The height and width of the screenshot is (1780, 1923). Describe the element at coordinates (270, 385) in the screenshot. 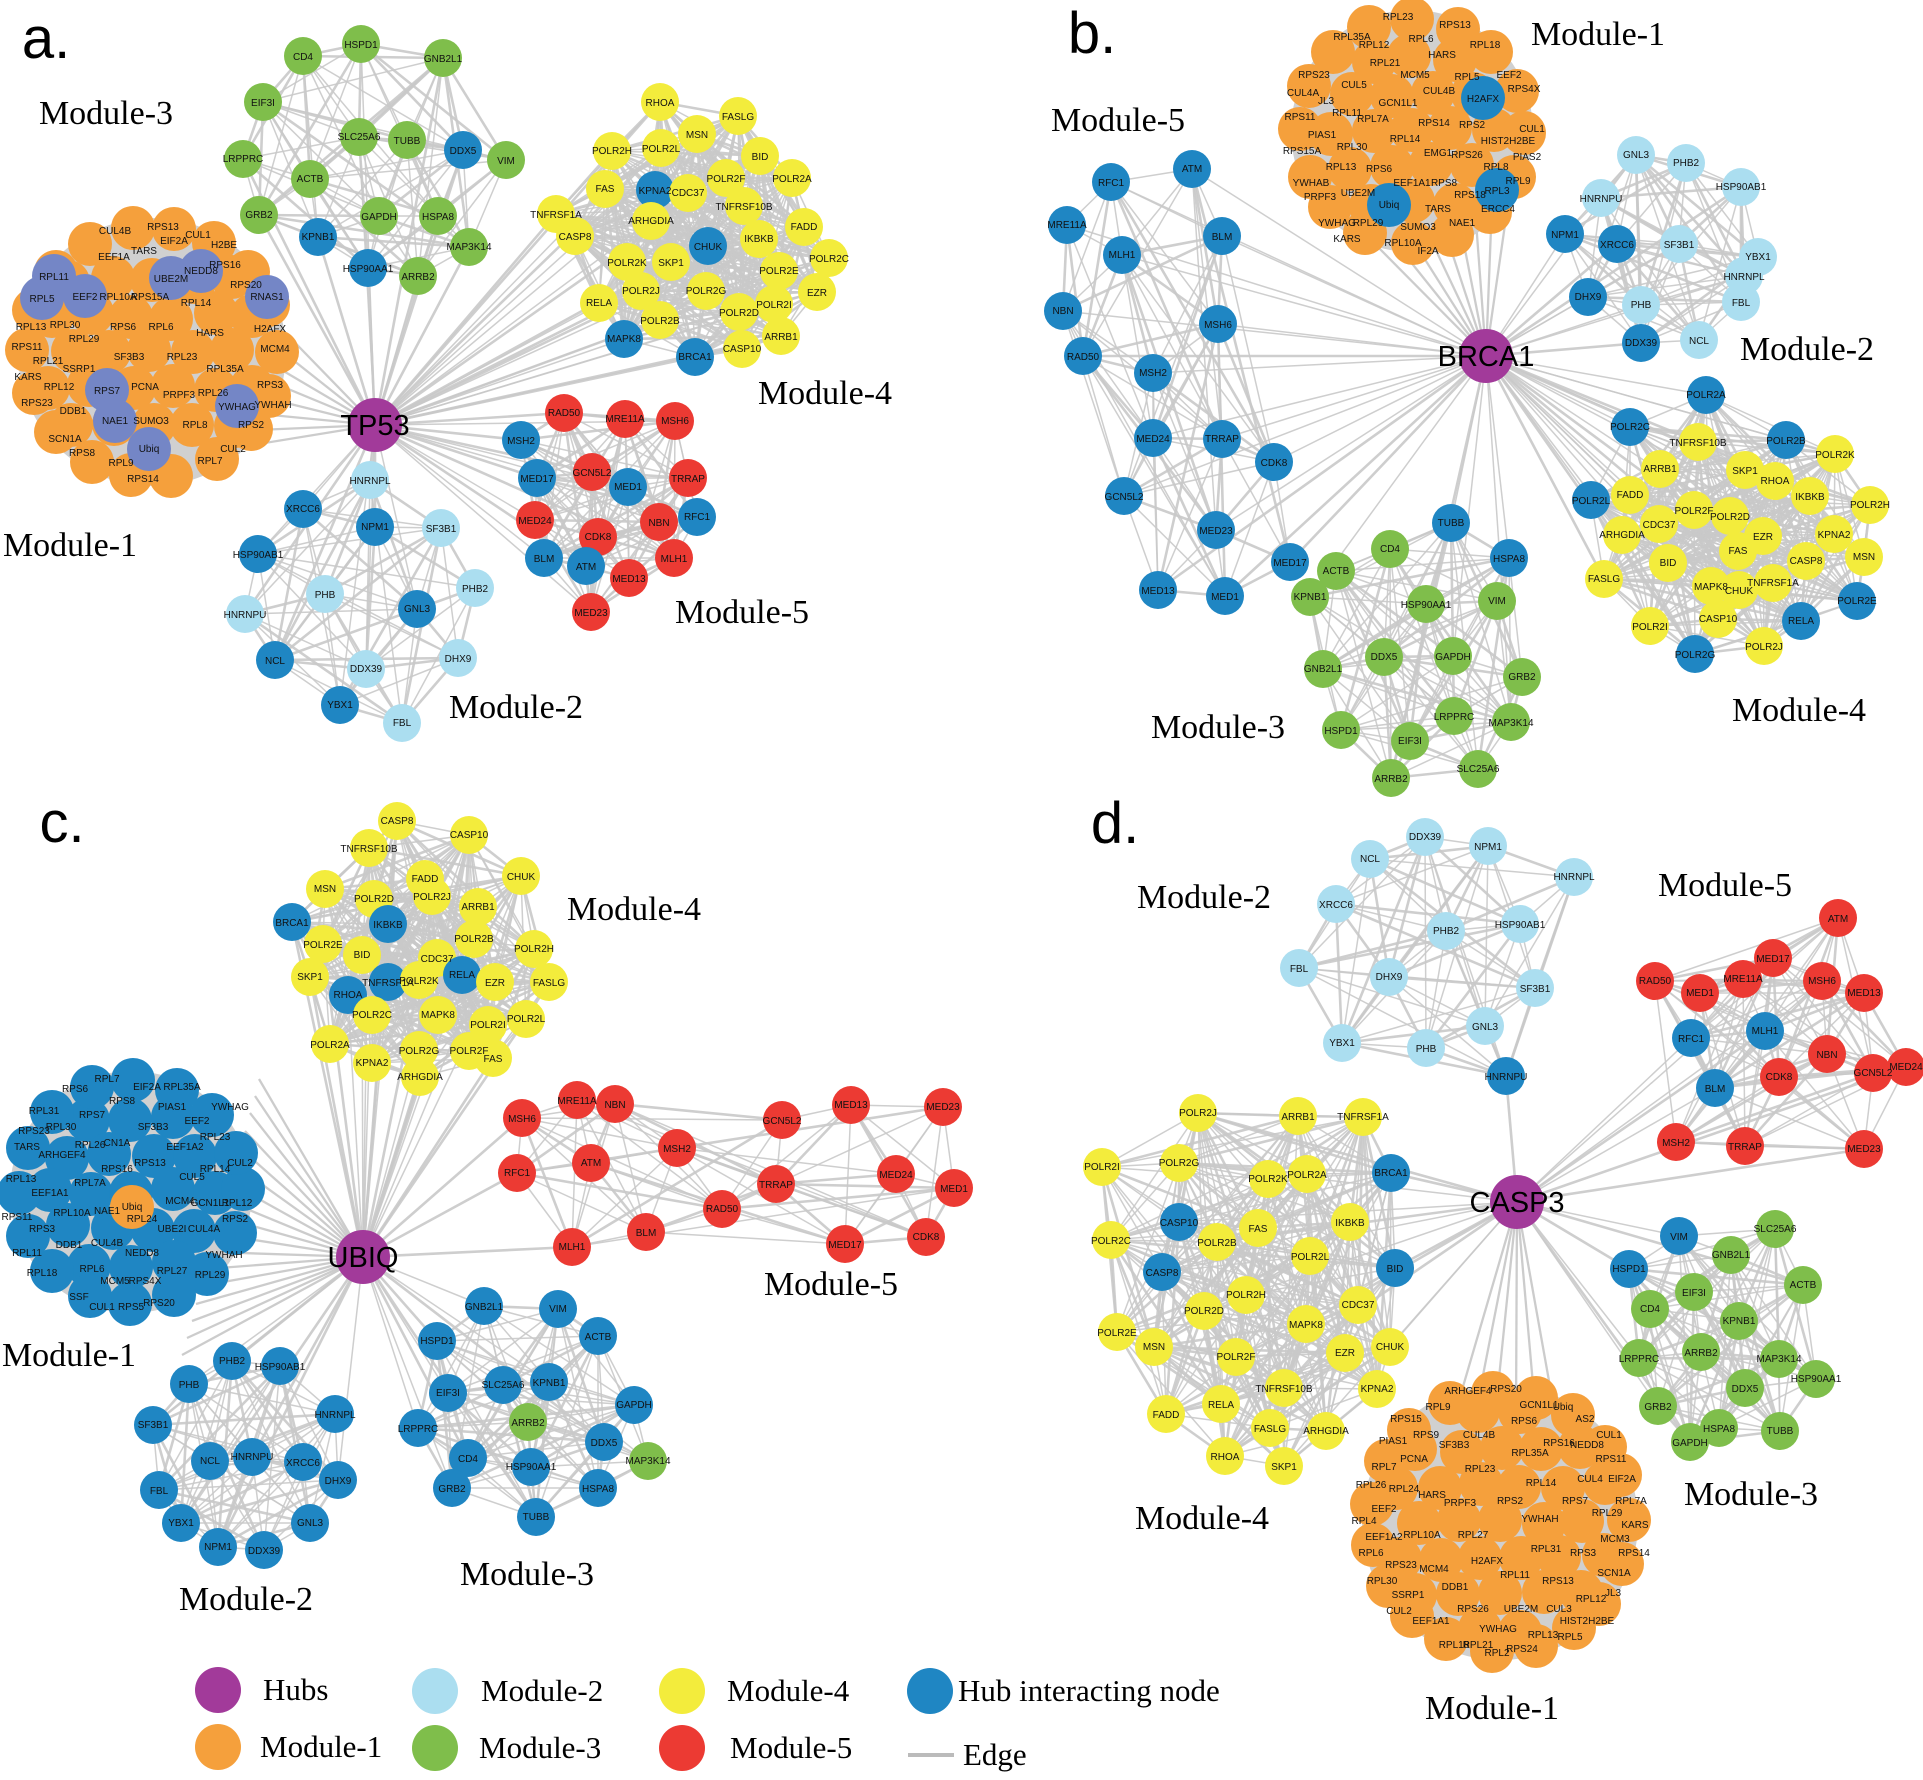

I see `svg-text: RPS3` at that location.